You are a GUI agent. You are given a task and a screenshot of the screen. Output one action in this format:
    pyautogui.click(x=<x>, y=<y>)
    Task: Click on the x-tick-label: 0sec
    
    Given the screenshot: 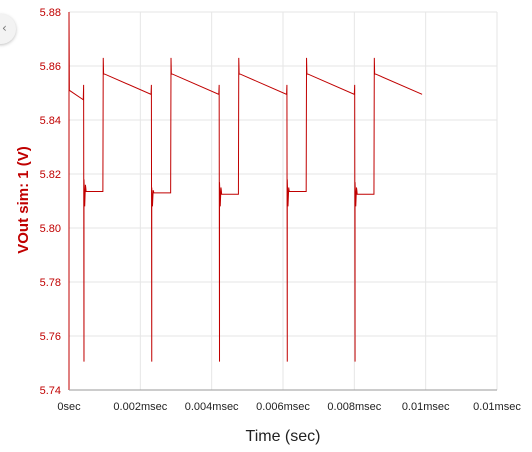 What is the action you would take?
    pyautogui.click(x=69, y=407)
    